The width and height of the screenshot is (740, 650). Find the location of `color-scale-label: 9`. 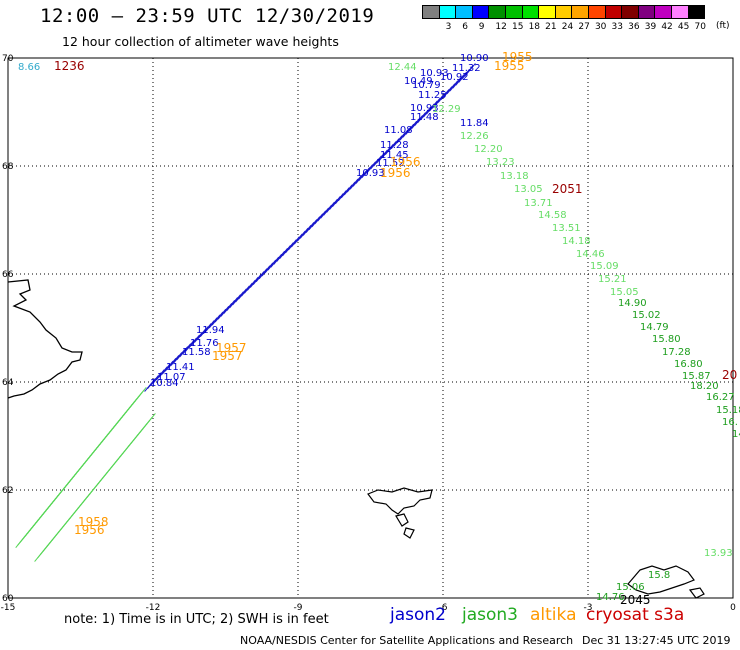

color-scale-label: 9 is located at coordinates (481, 27).